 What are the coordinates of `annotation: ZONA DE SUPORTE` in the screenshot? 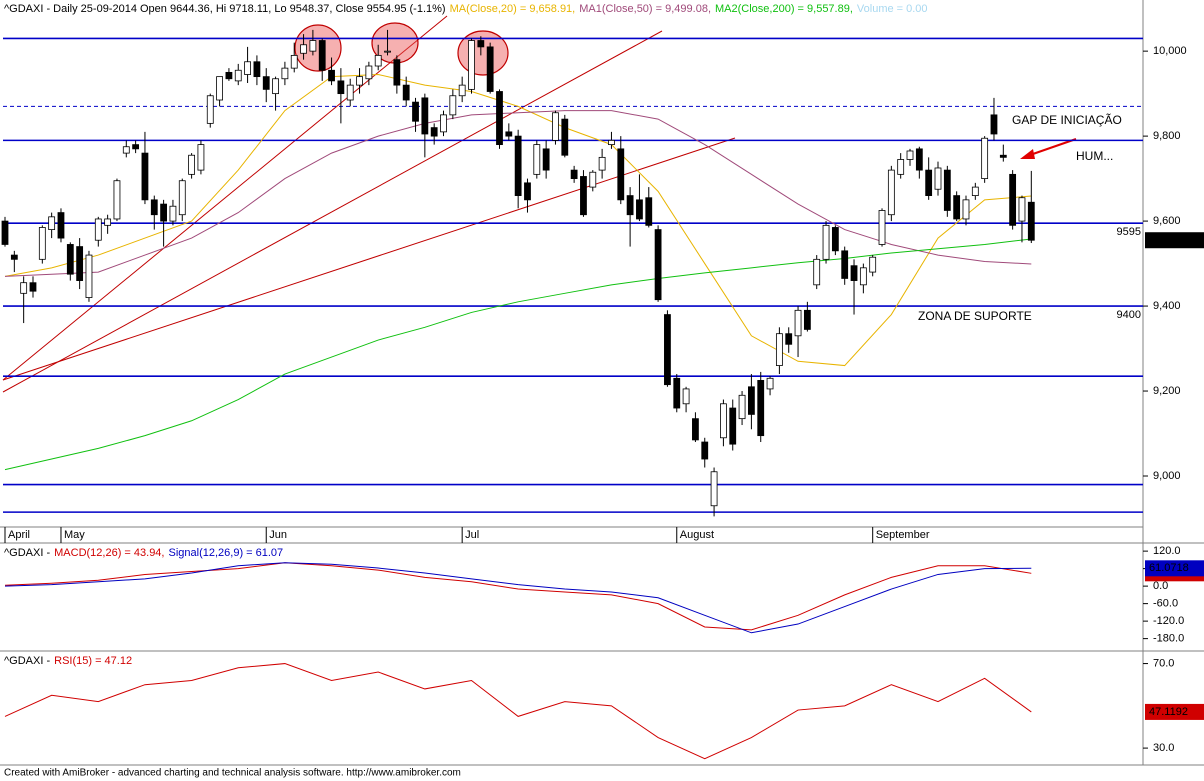 It's located at (975, 316).